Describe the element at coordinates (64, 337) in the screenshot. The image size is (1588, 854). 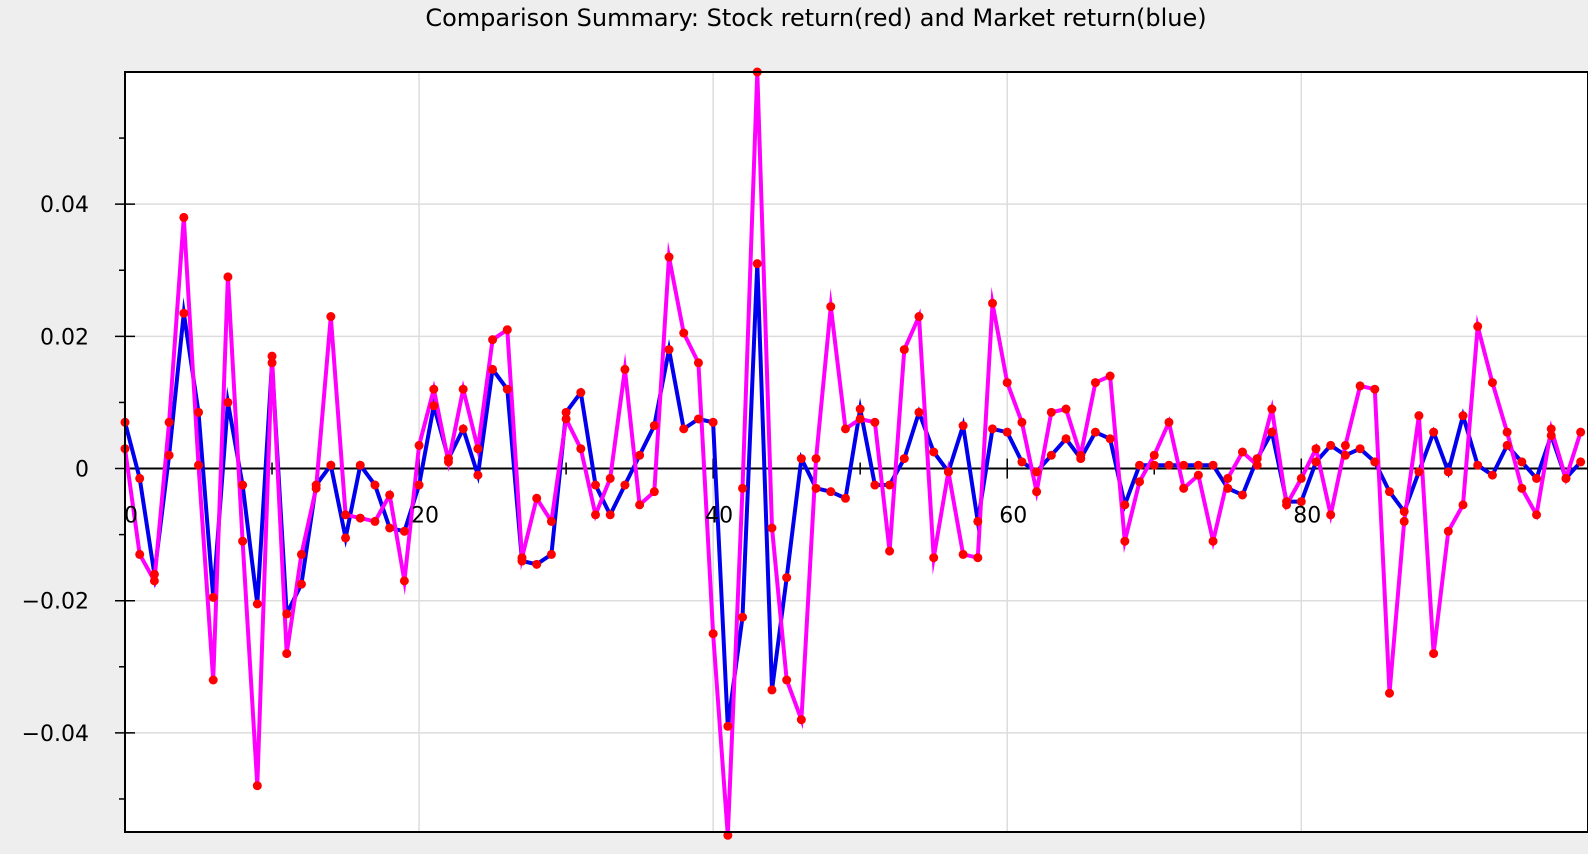
I see `y-tick-label: 0.02` at that location.